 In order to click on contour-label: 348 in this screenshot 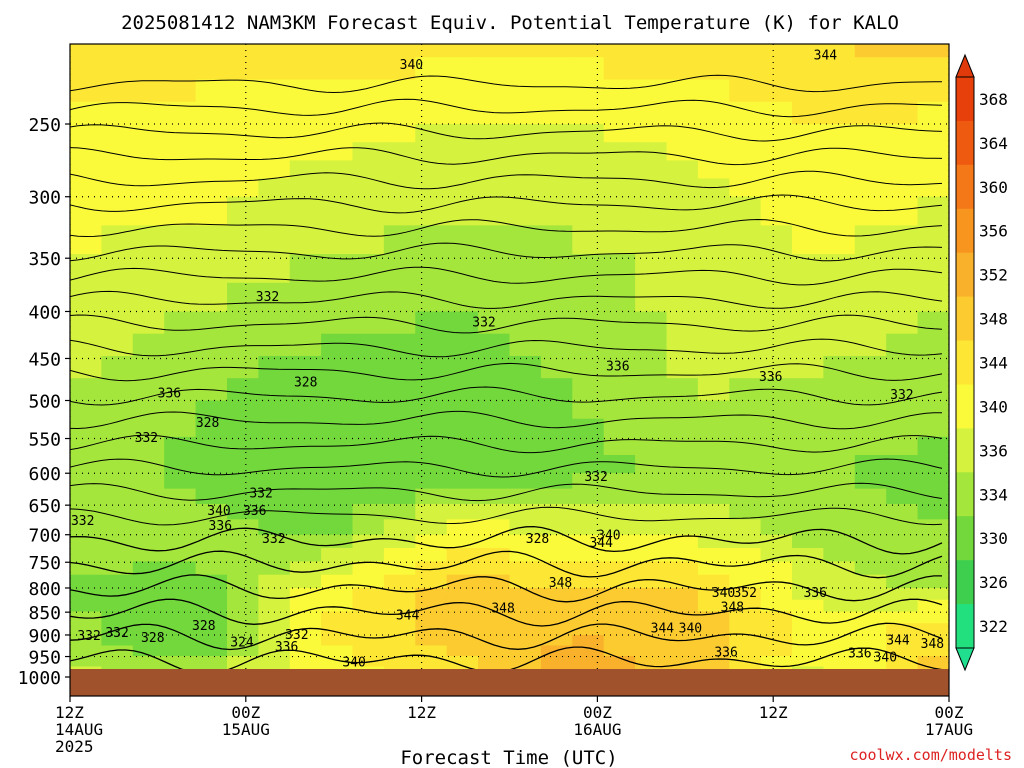, I will do `click(502, 608)`.